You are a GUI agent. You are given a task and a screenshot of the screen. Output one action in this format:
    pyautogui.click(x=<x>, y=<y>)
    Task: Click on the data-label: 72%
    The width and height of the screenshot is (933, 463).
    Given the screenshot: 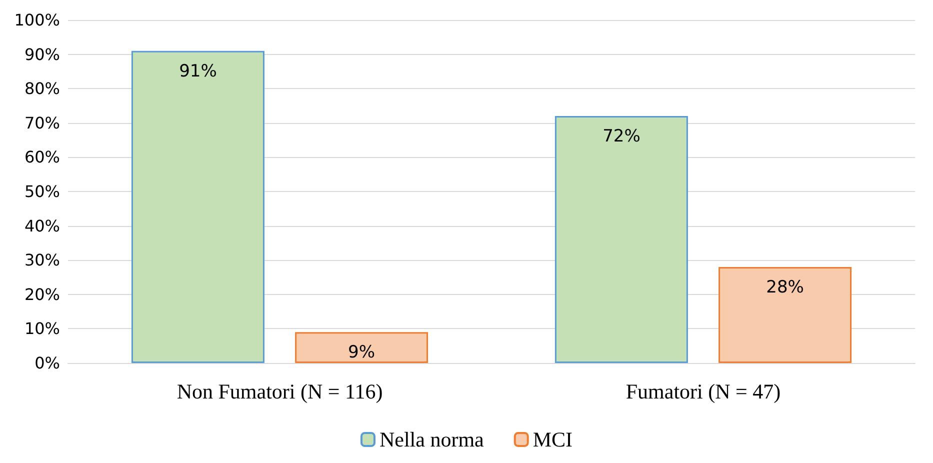 What is the action you would take?
    pyautogui.click(x=621, y=136)
    